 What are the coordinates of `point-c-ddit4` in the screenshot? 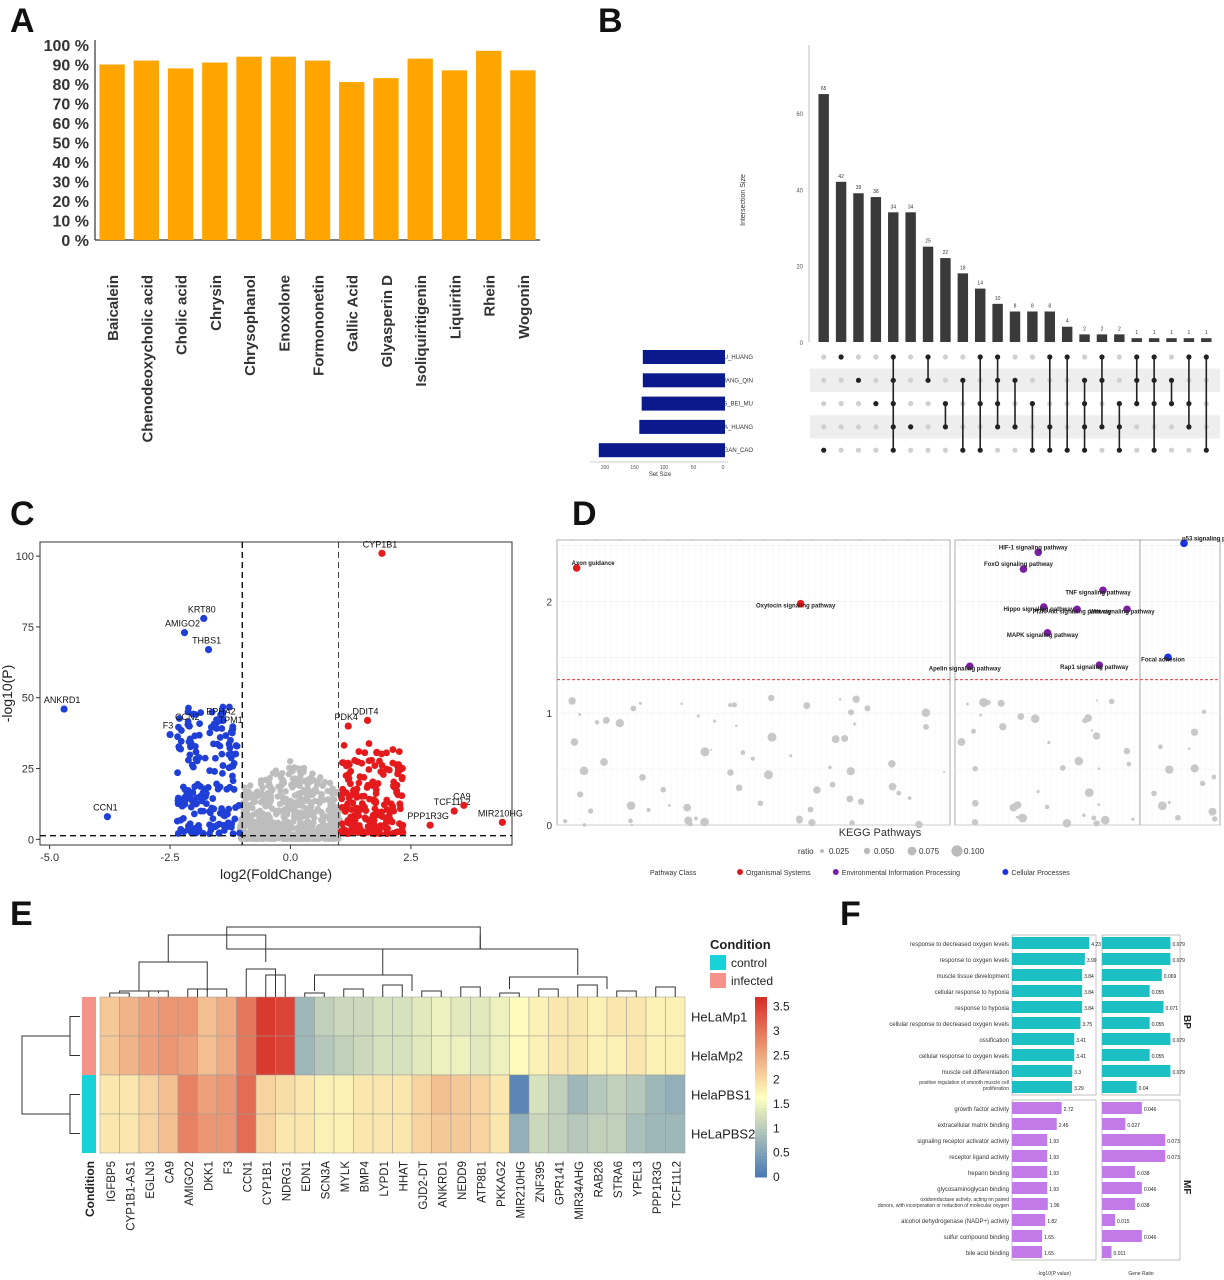 It's located at (367, 720).